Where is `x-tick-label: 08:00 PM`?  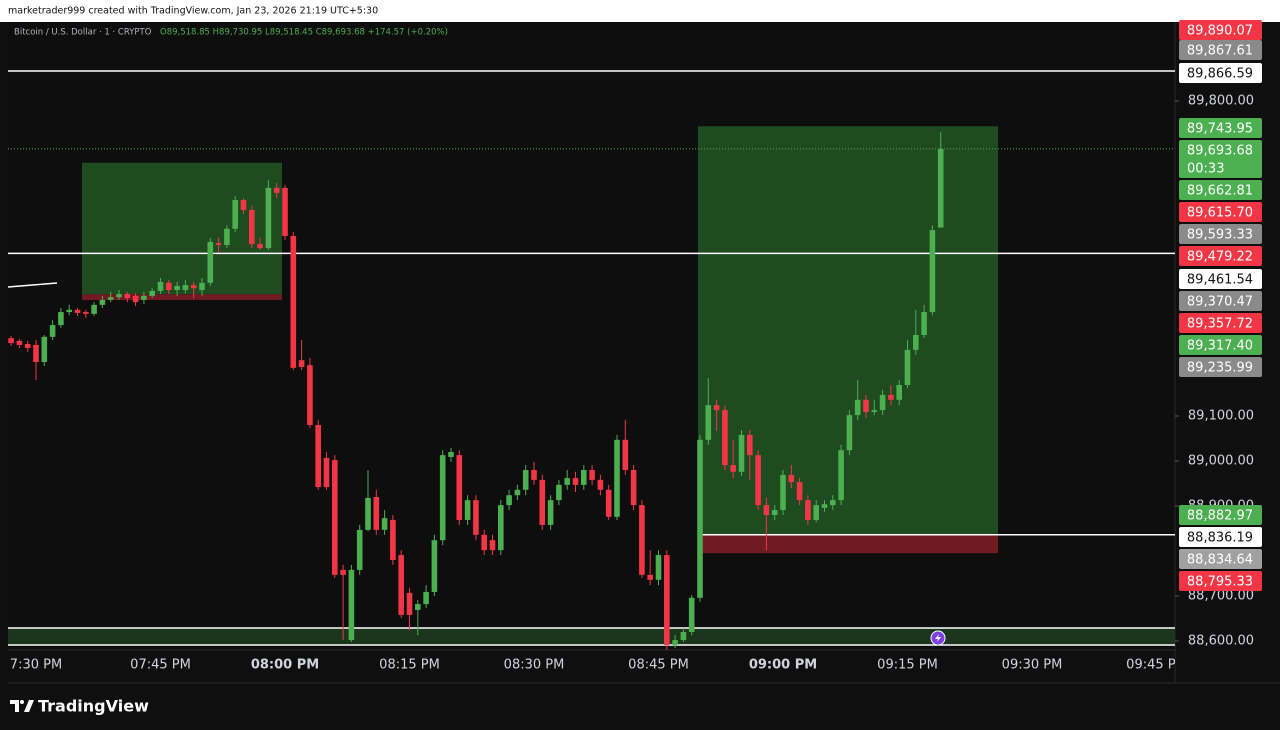 x-tick-label: 08:00 PM is located at coordinates (285, 665).